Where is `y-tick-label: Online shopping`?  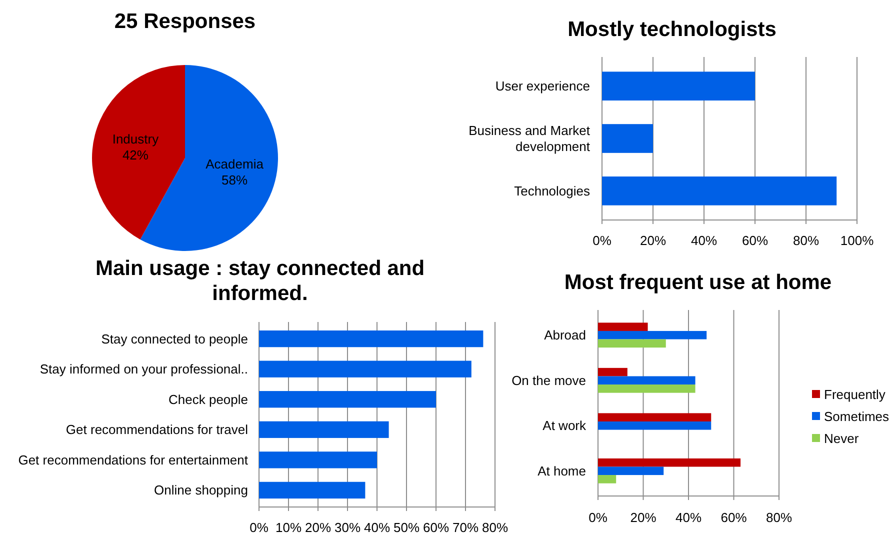 y-tick-label: Online shopping is located at coordinates (201, 490).